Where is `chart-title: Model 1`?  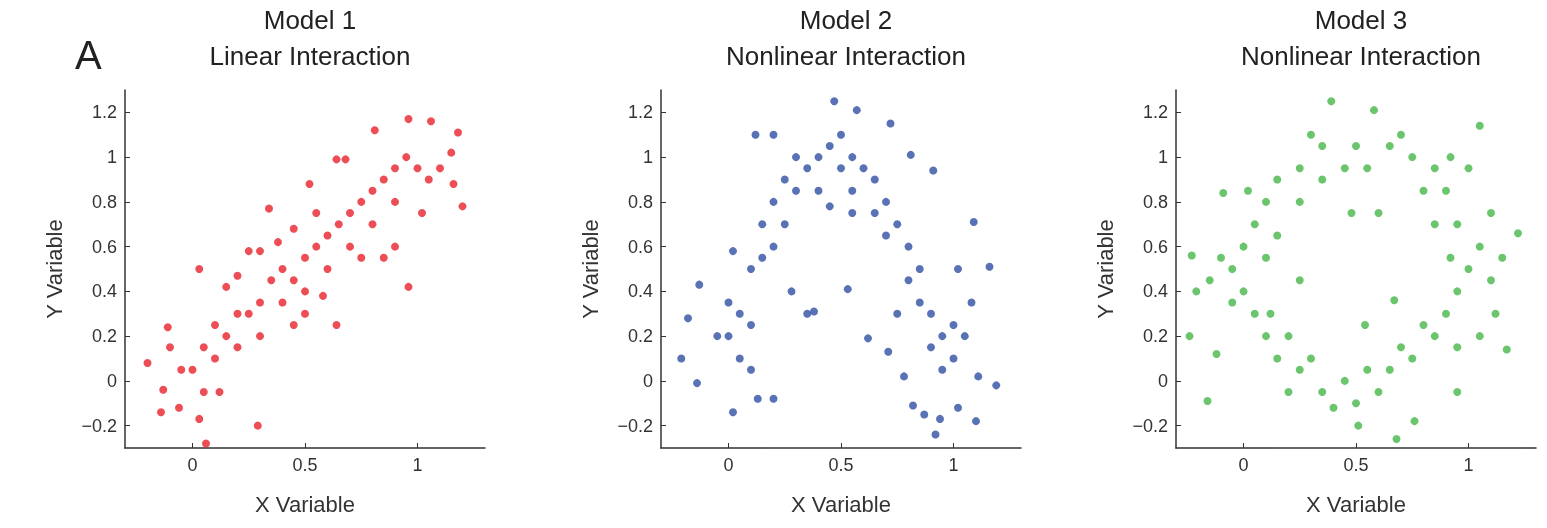 chart-title: Model 1 is located at coordinates (310, 20).